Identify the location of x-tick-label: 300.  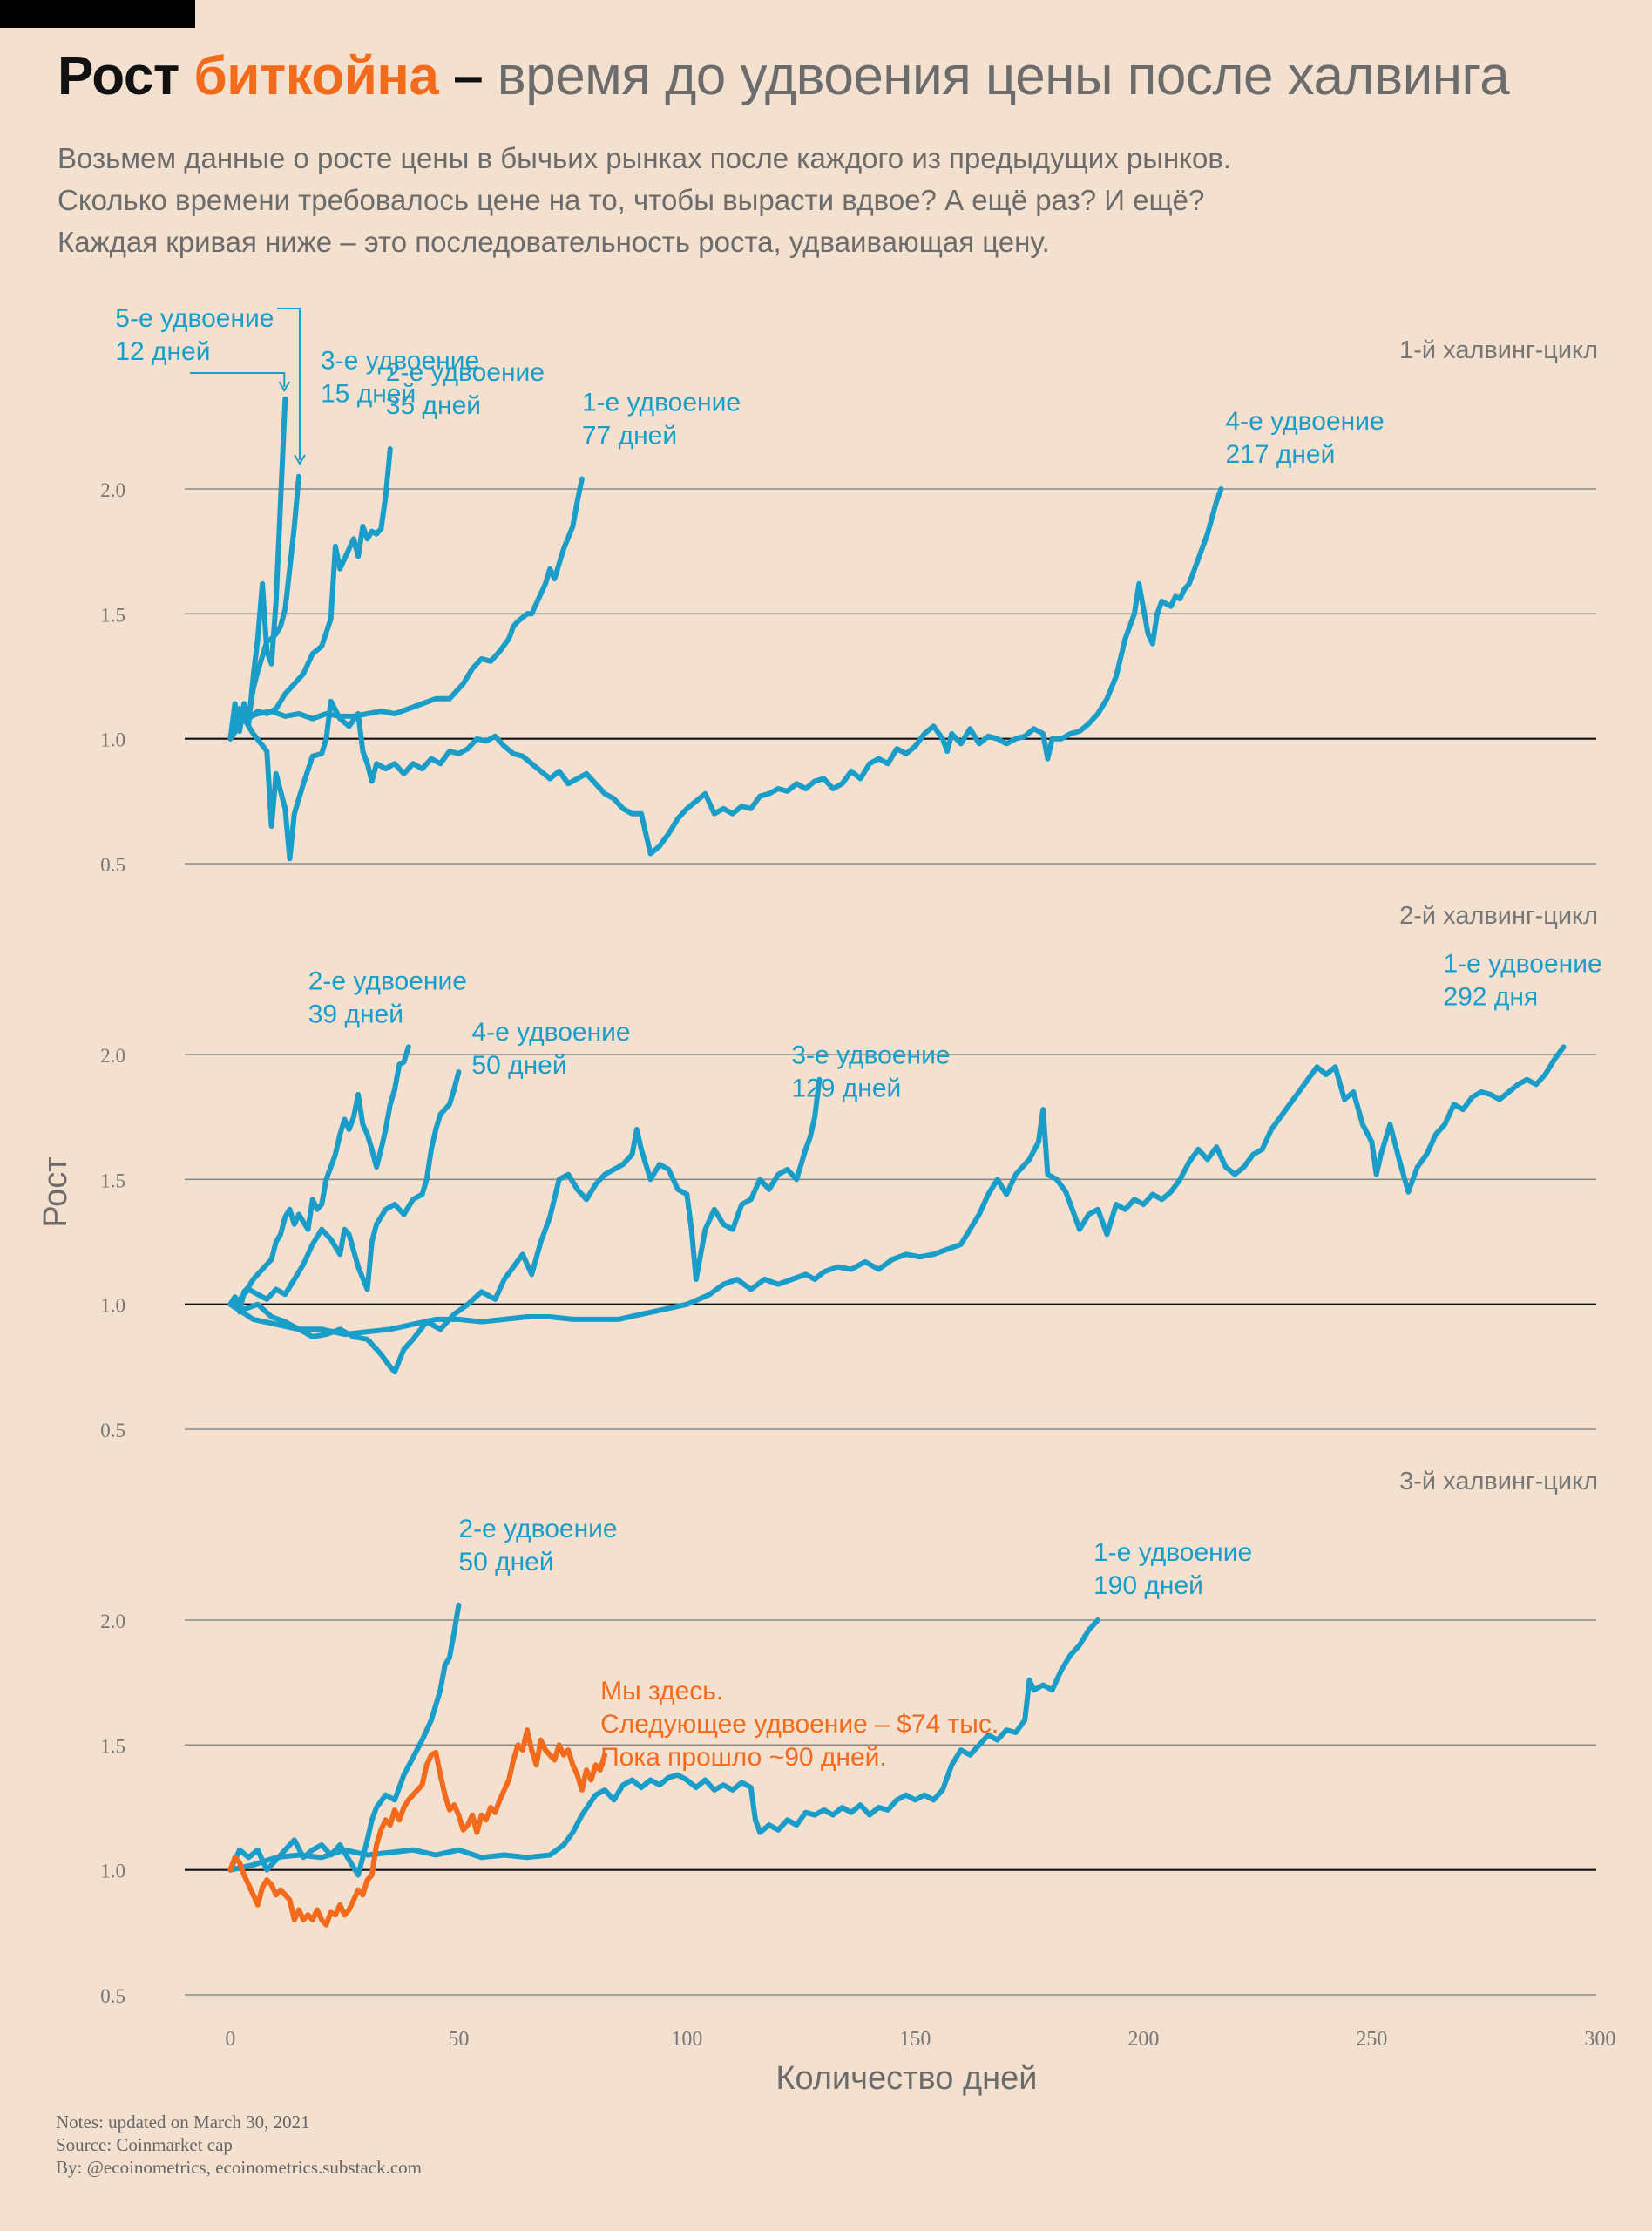
(1599, 2039).